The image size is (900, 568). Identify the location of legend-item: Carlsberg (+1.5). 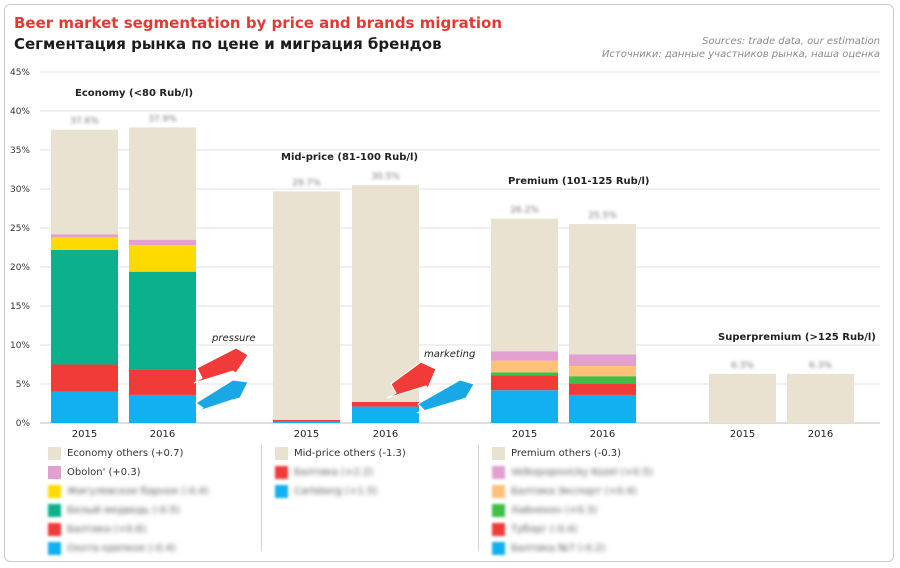
(340, 491).